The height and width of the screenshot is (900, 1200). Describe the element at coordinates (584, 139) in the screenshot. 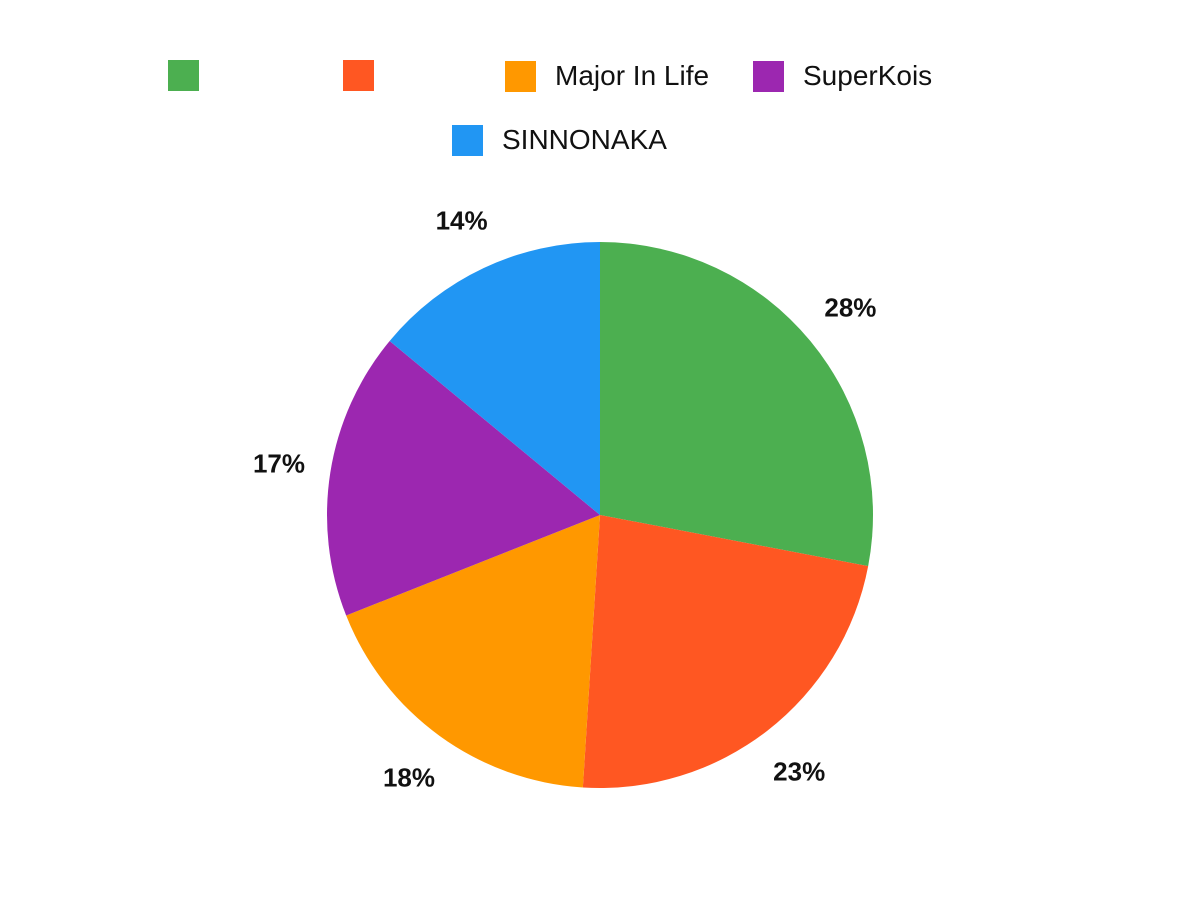

I see `legend-label: SINNONAKA` at that location.